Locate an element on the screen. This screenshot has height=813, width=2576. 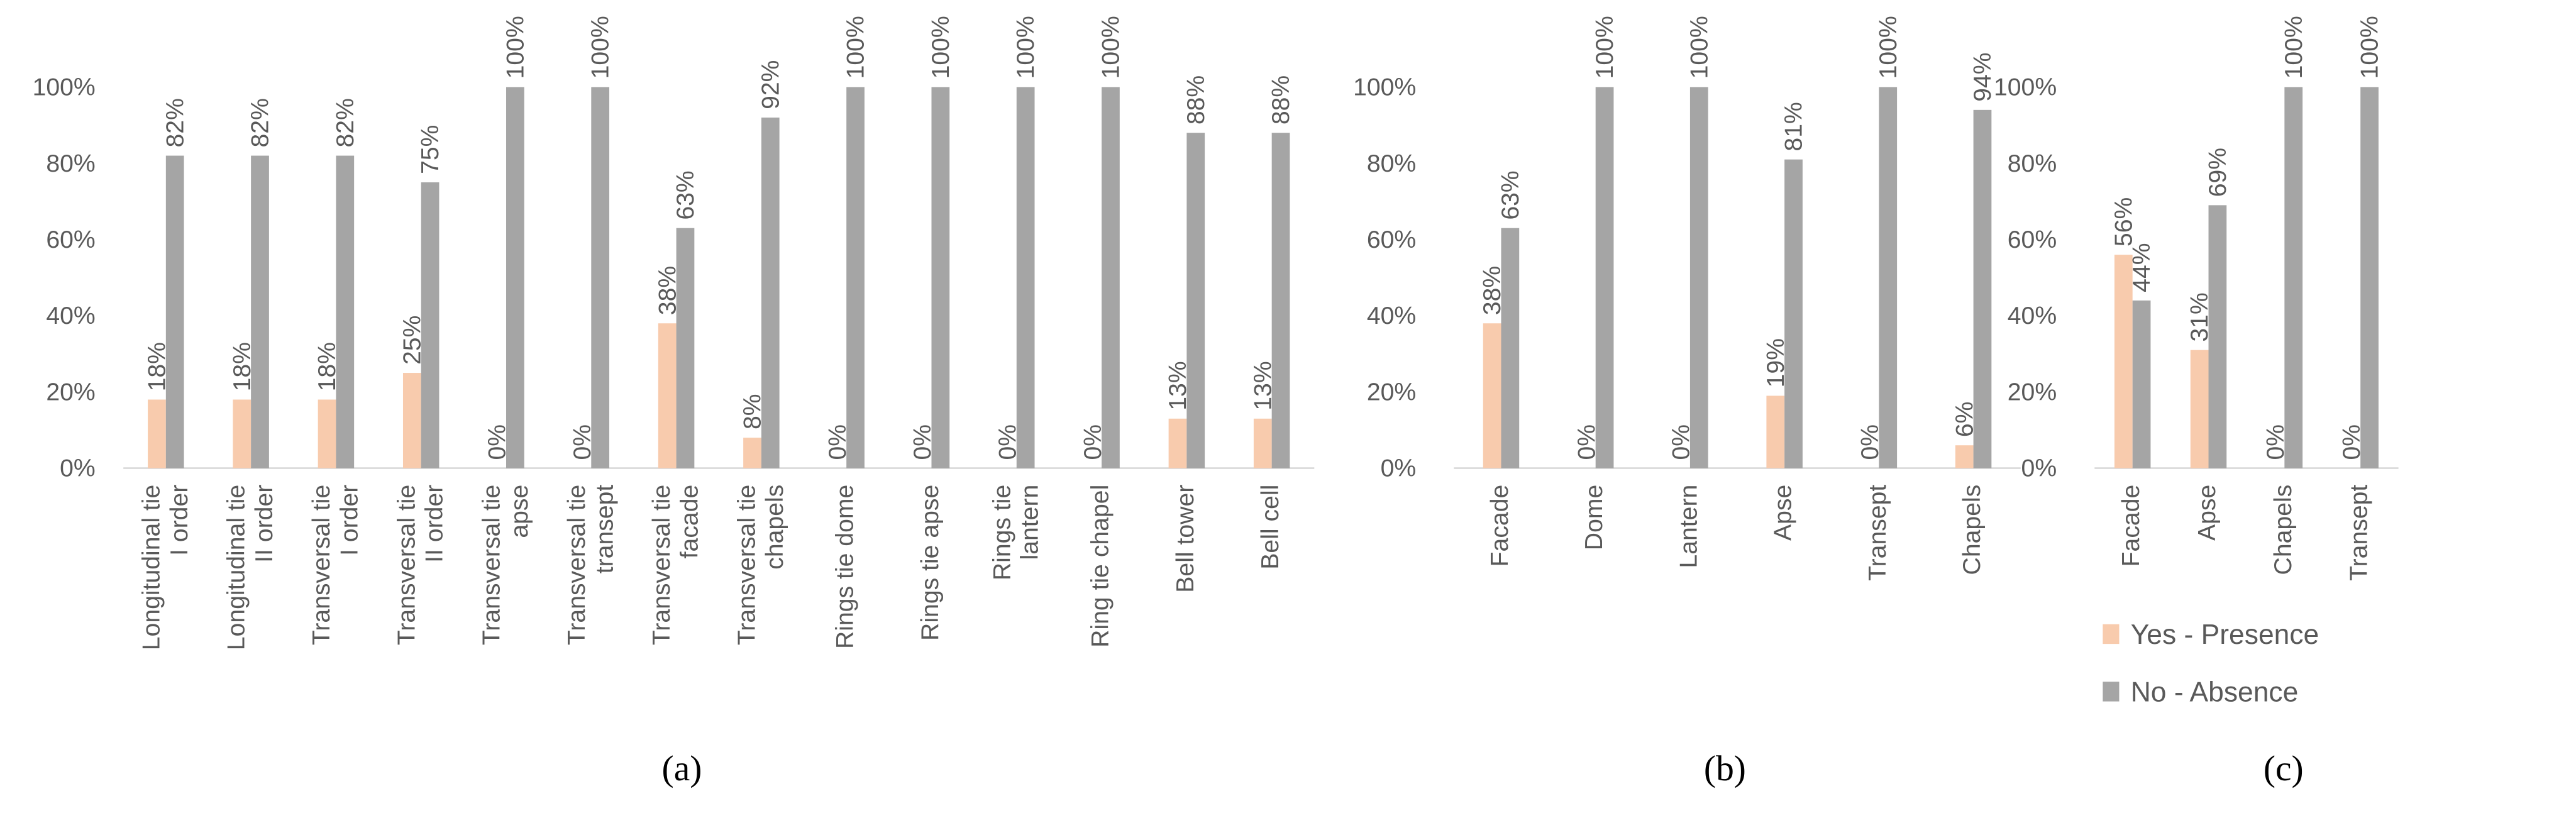
x-tick-label: Lantern is located at coordinates (1688, 526).